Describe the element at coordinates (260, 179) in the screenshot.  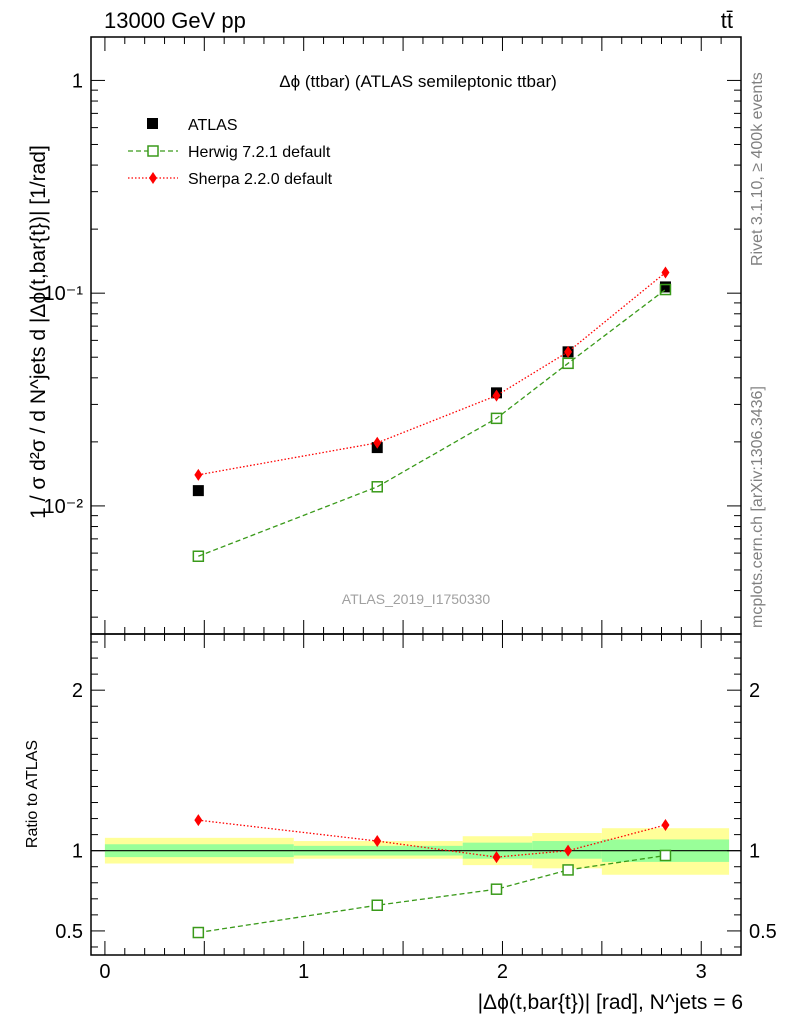
I see `legend-label-sherpa: Sherpa 2.2.0 default` at that location.